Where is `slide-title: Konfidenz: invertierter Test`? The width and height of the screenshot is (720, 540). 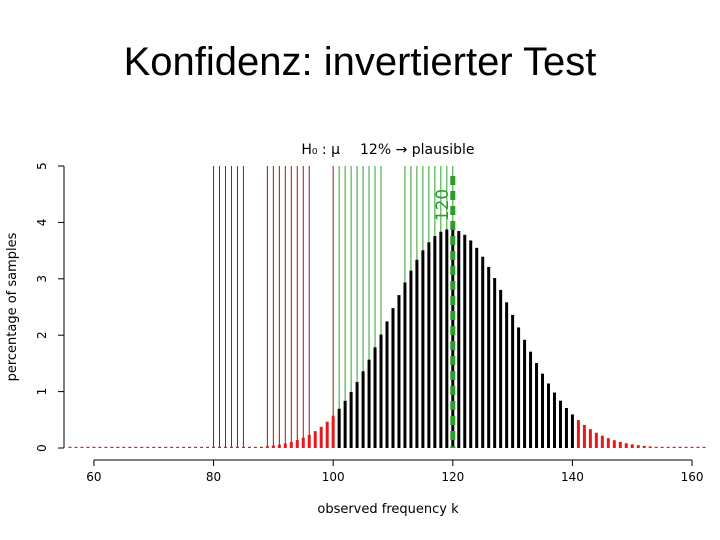
slide-title: Konfidenz: invertierter Test is located at coordinates (360, 62).